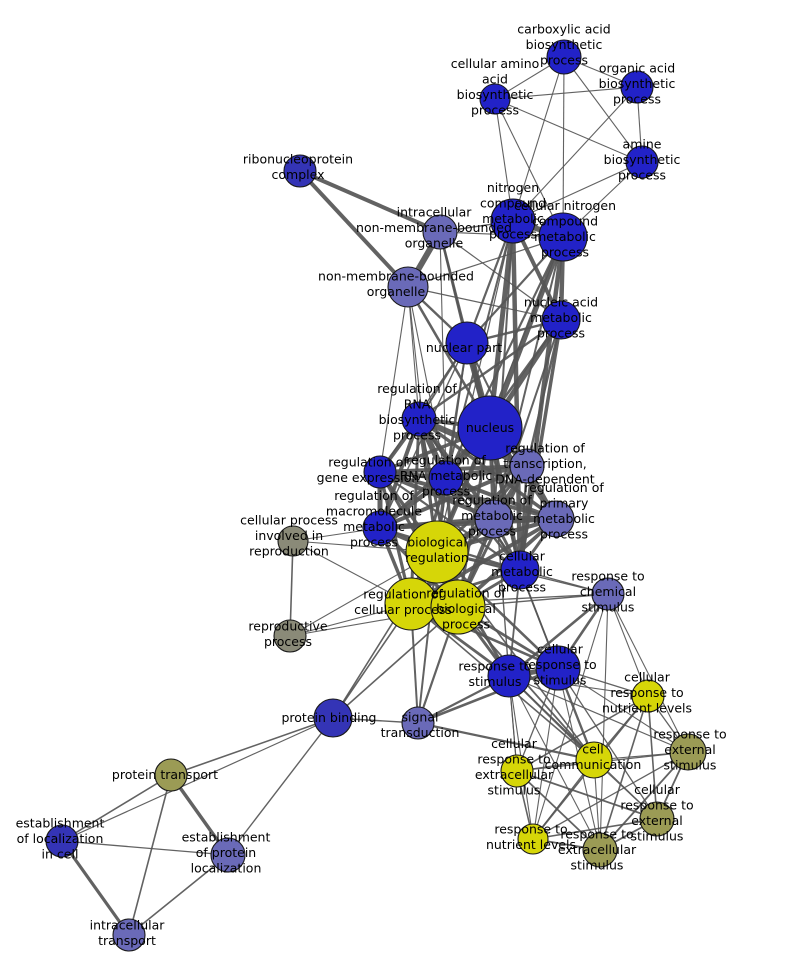  What do you see at coordinates (520, 570) in the screenshot?
I see `graph-node-cellular-metabolic-process` at bounding box center [520, 570].